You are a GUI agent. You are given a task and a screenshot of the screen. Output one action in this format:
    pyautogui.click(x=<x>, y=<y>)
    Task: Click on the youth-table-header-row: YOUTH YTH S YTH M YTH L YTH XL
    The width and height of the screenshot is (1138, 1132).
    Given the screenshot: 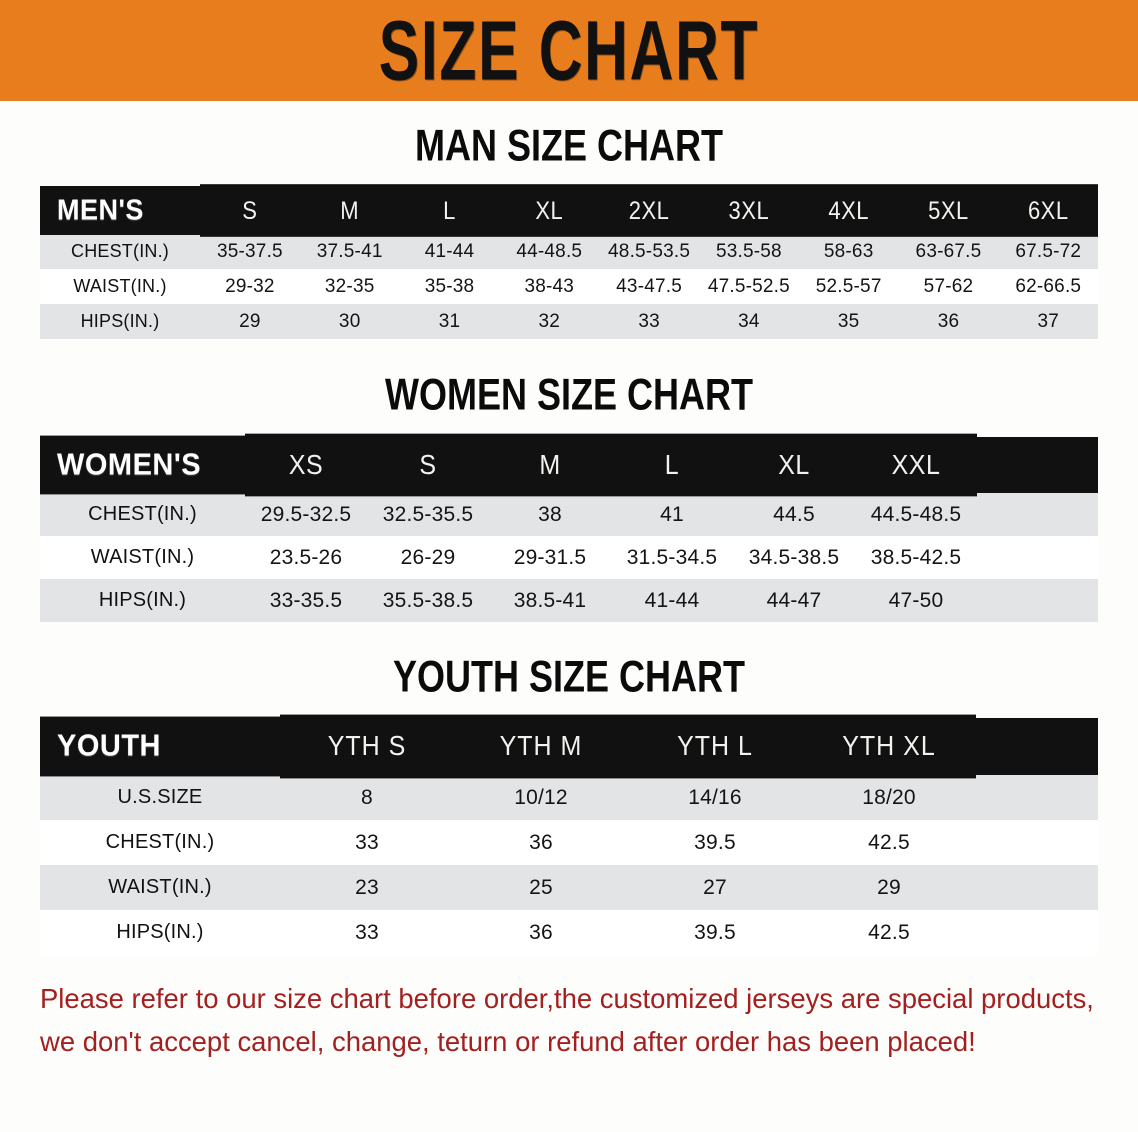 What is the action you would take?
    pyautogui.click(x=569, y=746)
    